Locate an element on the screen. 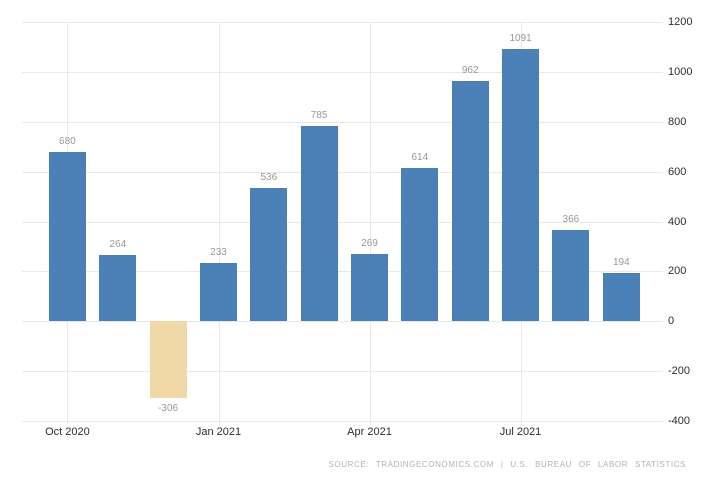 The width and height of the screenshot is (728, 485). bar-value-label: 233 is located at coordinates (218, 253).